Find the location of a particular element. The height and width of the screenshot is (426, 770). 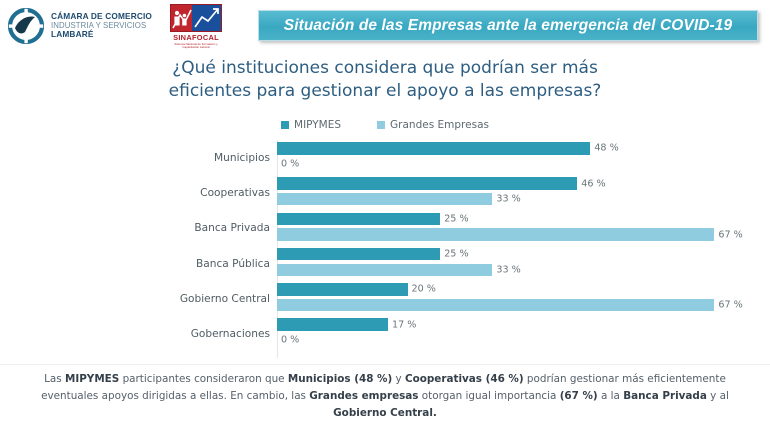

category-bar-group: 20 % 67 % is located at coordinates (523, 298).